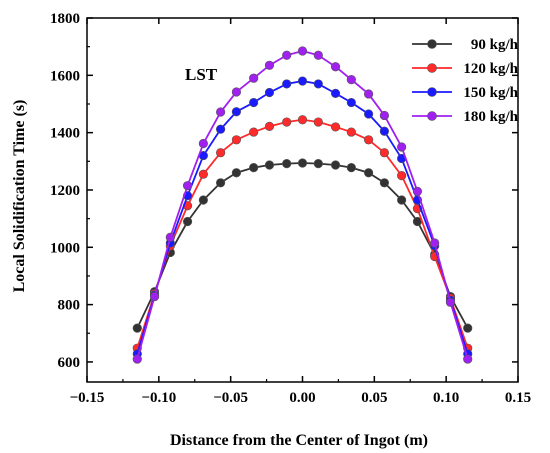 The width and height of the screenshot is (550, 453). What do you see at coordinates (465, 45) in the screenshot?
I see `legend-entry: 90 kg/h` at bounding box center [465, 45].